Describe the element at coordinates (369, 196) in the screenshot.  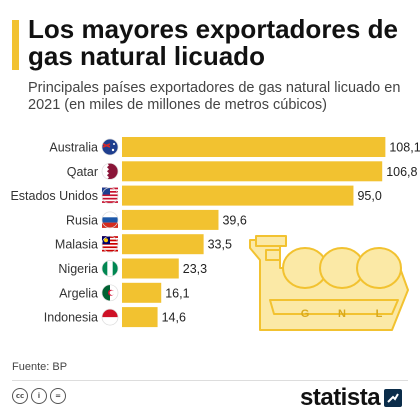
I see `value-label-estados-unidos: 95,0` at that location.